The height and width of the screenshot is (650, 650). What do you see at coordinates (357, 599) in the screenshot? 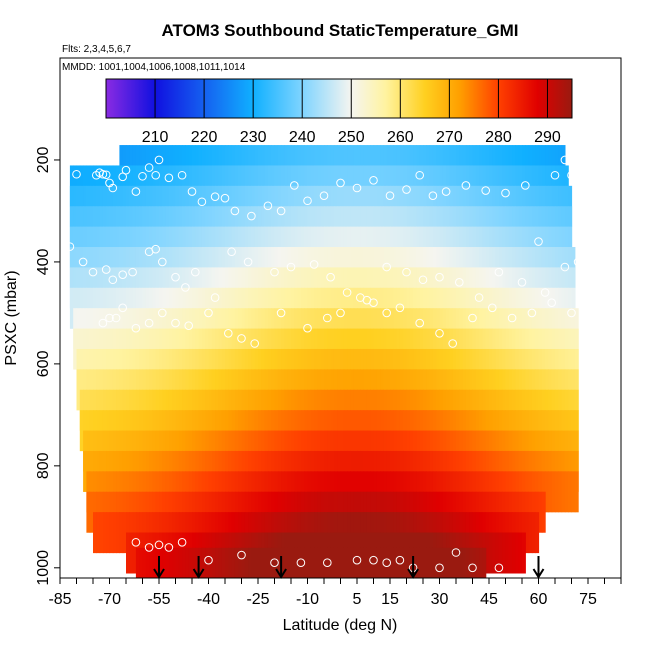
I see `x-tick-label: 5` at bounding box center [357, 599].